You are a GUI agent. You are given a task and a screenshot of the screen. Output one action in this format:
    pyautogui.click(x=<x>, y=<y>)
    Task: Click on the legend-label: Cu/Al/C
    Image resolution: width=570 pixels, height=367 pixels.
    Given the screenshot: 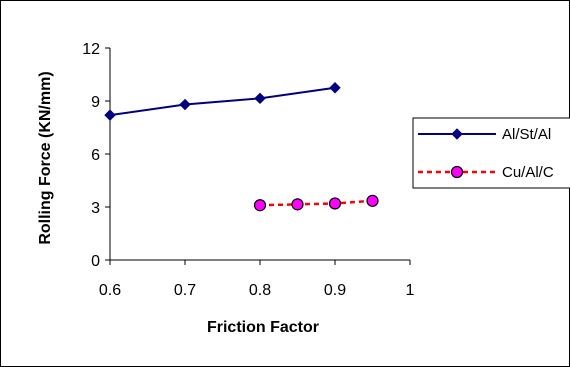 What is the action you would take?
    pyautogui.click(x=528, y=172)
    